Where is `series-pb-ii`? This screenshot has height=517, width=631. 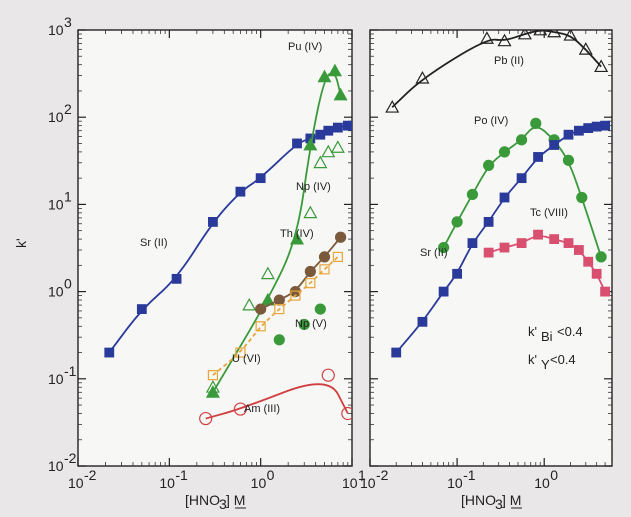 series-pb-ii is located at coordinates (497, 71).